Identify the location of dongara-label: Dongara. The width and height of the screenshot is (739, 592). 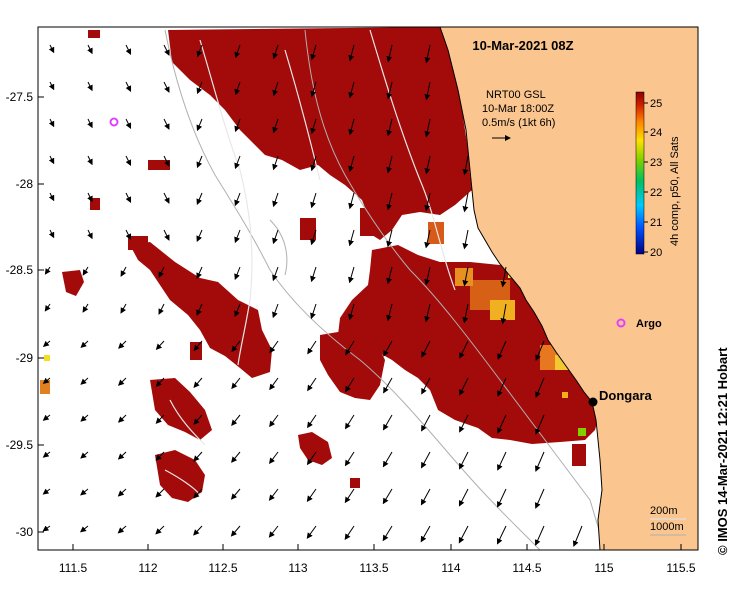
(626, 395).